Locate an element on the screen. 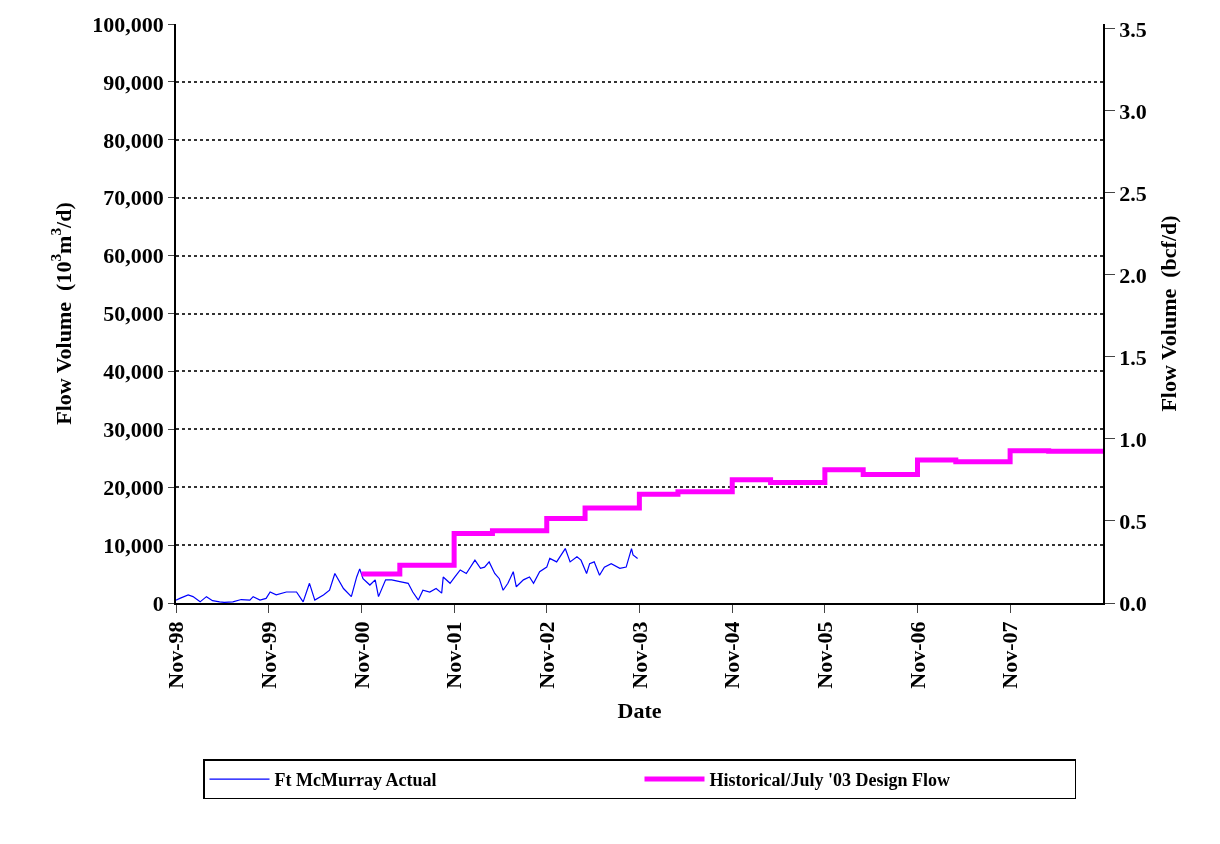 The width and height of the screenshot is (1220, 844). x-tick-label: Nov-00 is located at coordinates (361, 655).